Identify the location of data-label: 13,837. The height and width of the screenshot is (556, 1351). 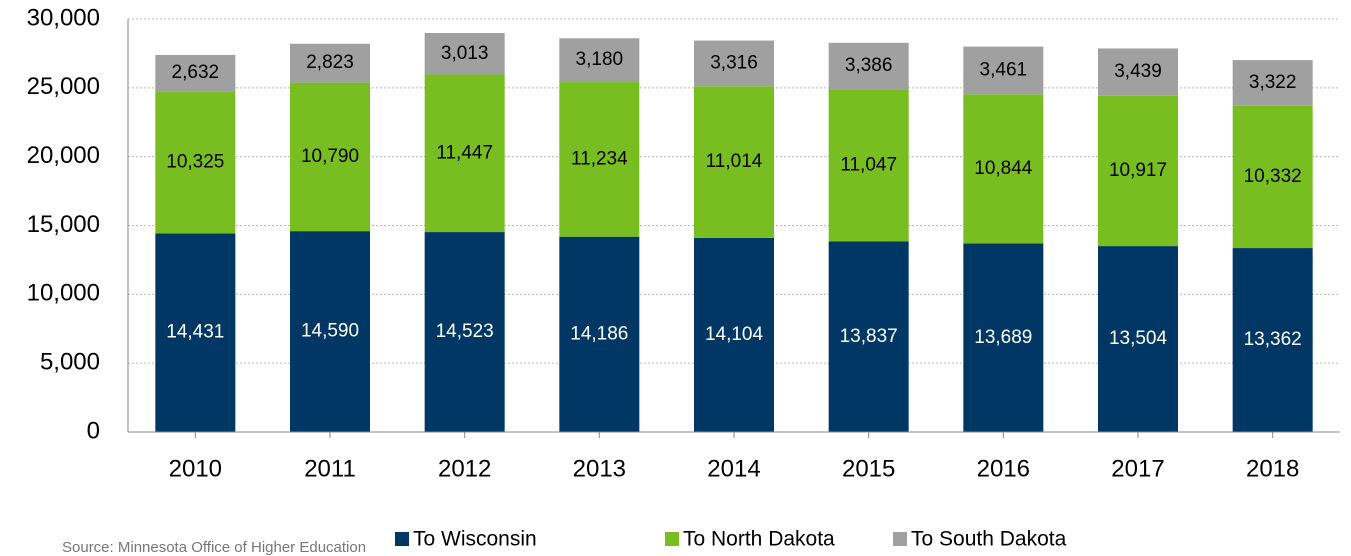
(869, 336).